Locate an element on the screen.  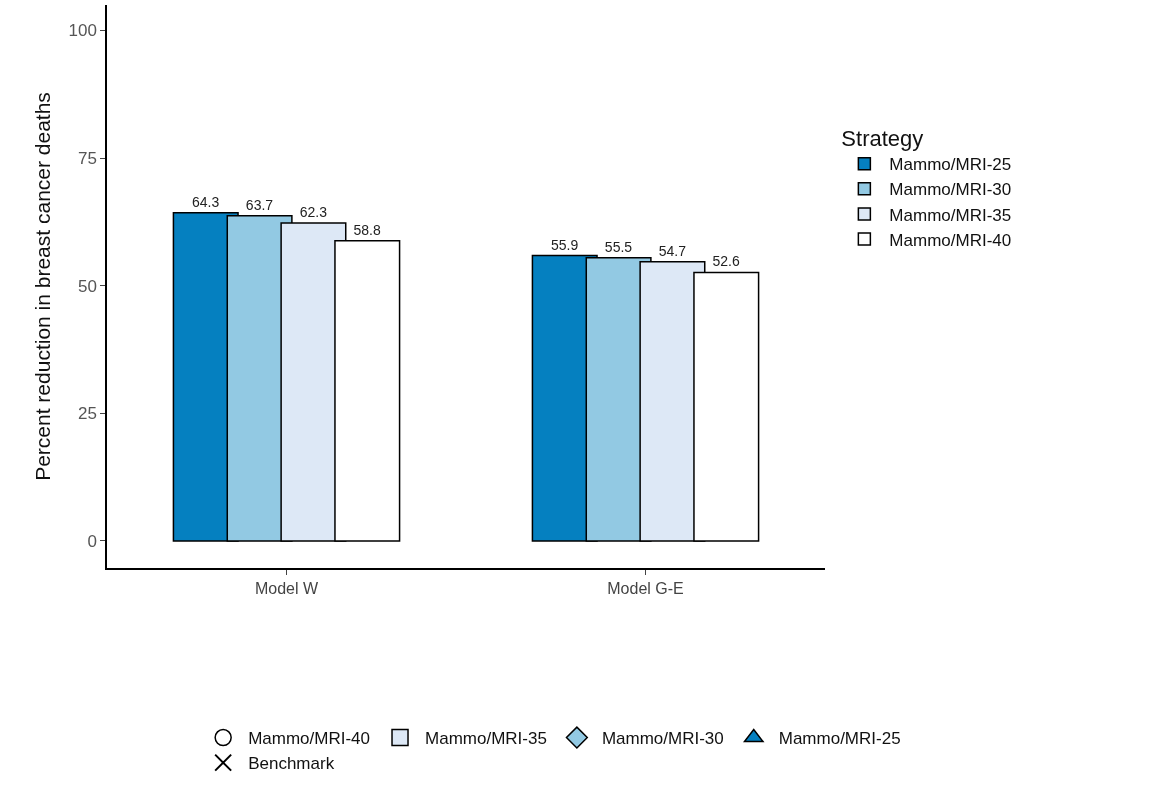
data-label: 52.6 is located at coordinates (726, 261).